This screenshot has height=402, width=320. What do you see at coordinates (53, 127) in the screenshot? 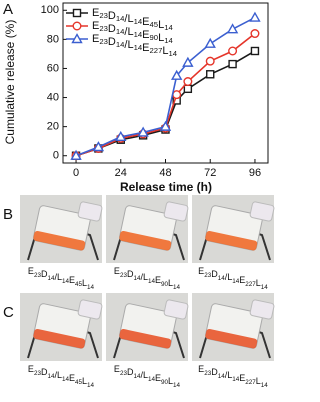
I see `y-tick-label: 20` at bounding box center [53, 127].